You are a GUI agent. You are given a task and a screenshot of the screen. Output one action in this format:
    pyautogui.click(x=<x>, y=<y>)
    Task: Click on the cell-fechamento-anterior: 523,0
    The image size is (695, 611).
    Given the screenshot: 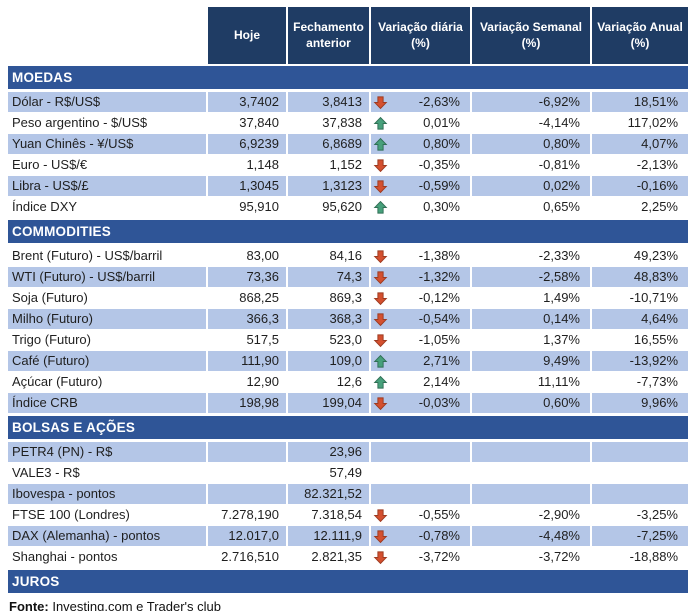 What is the action you would take?
    pyautogui.click(x=327, y=340)
    